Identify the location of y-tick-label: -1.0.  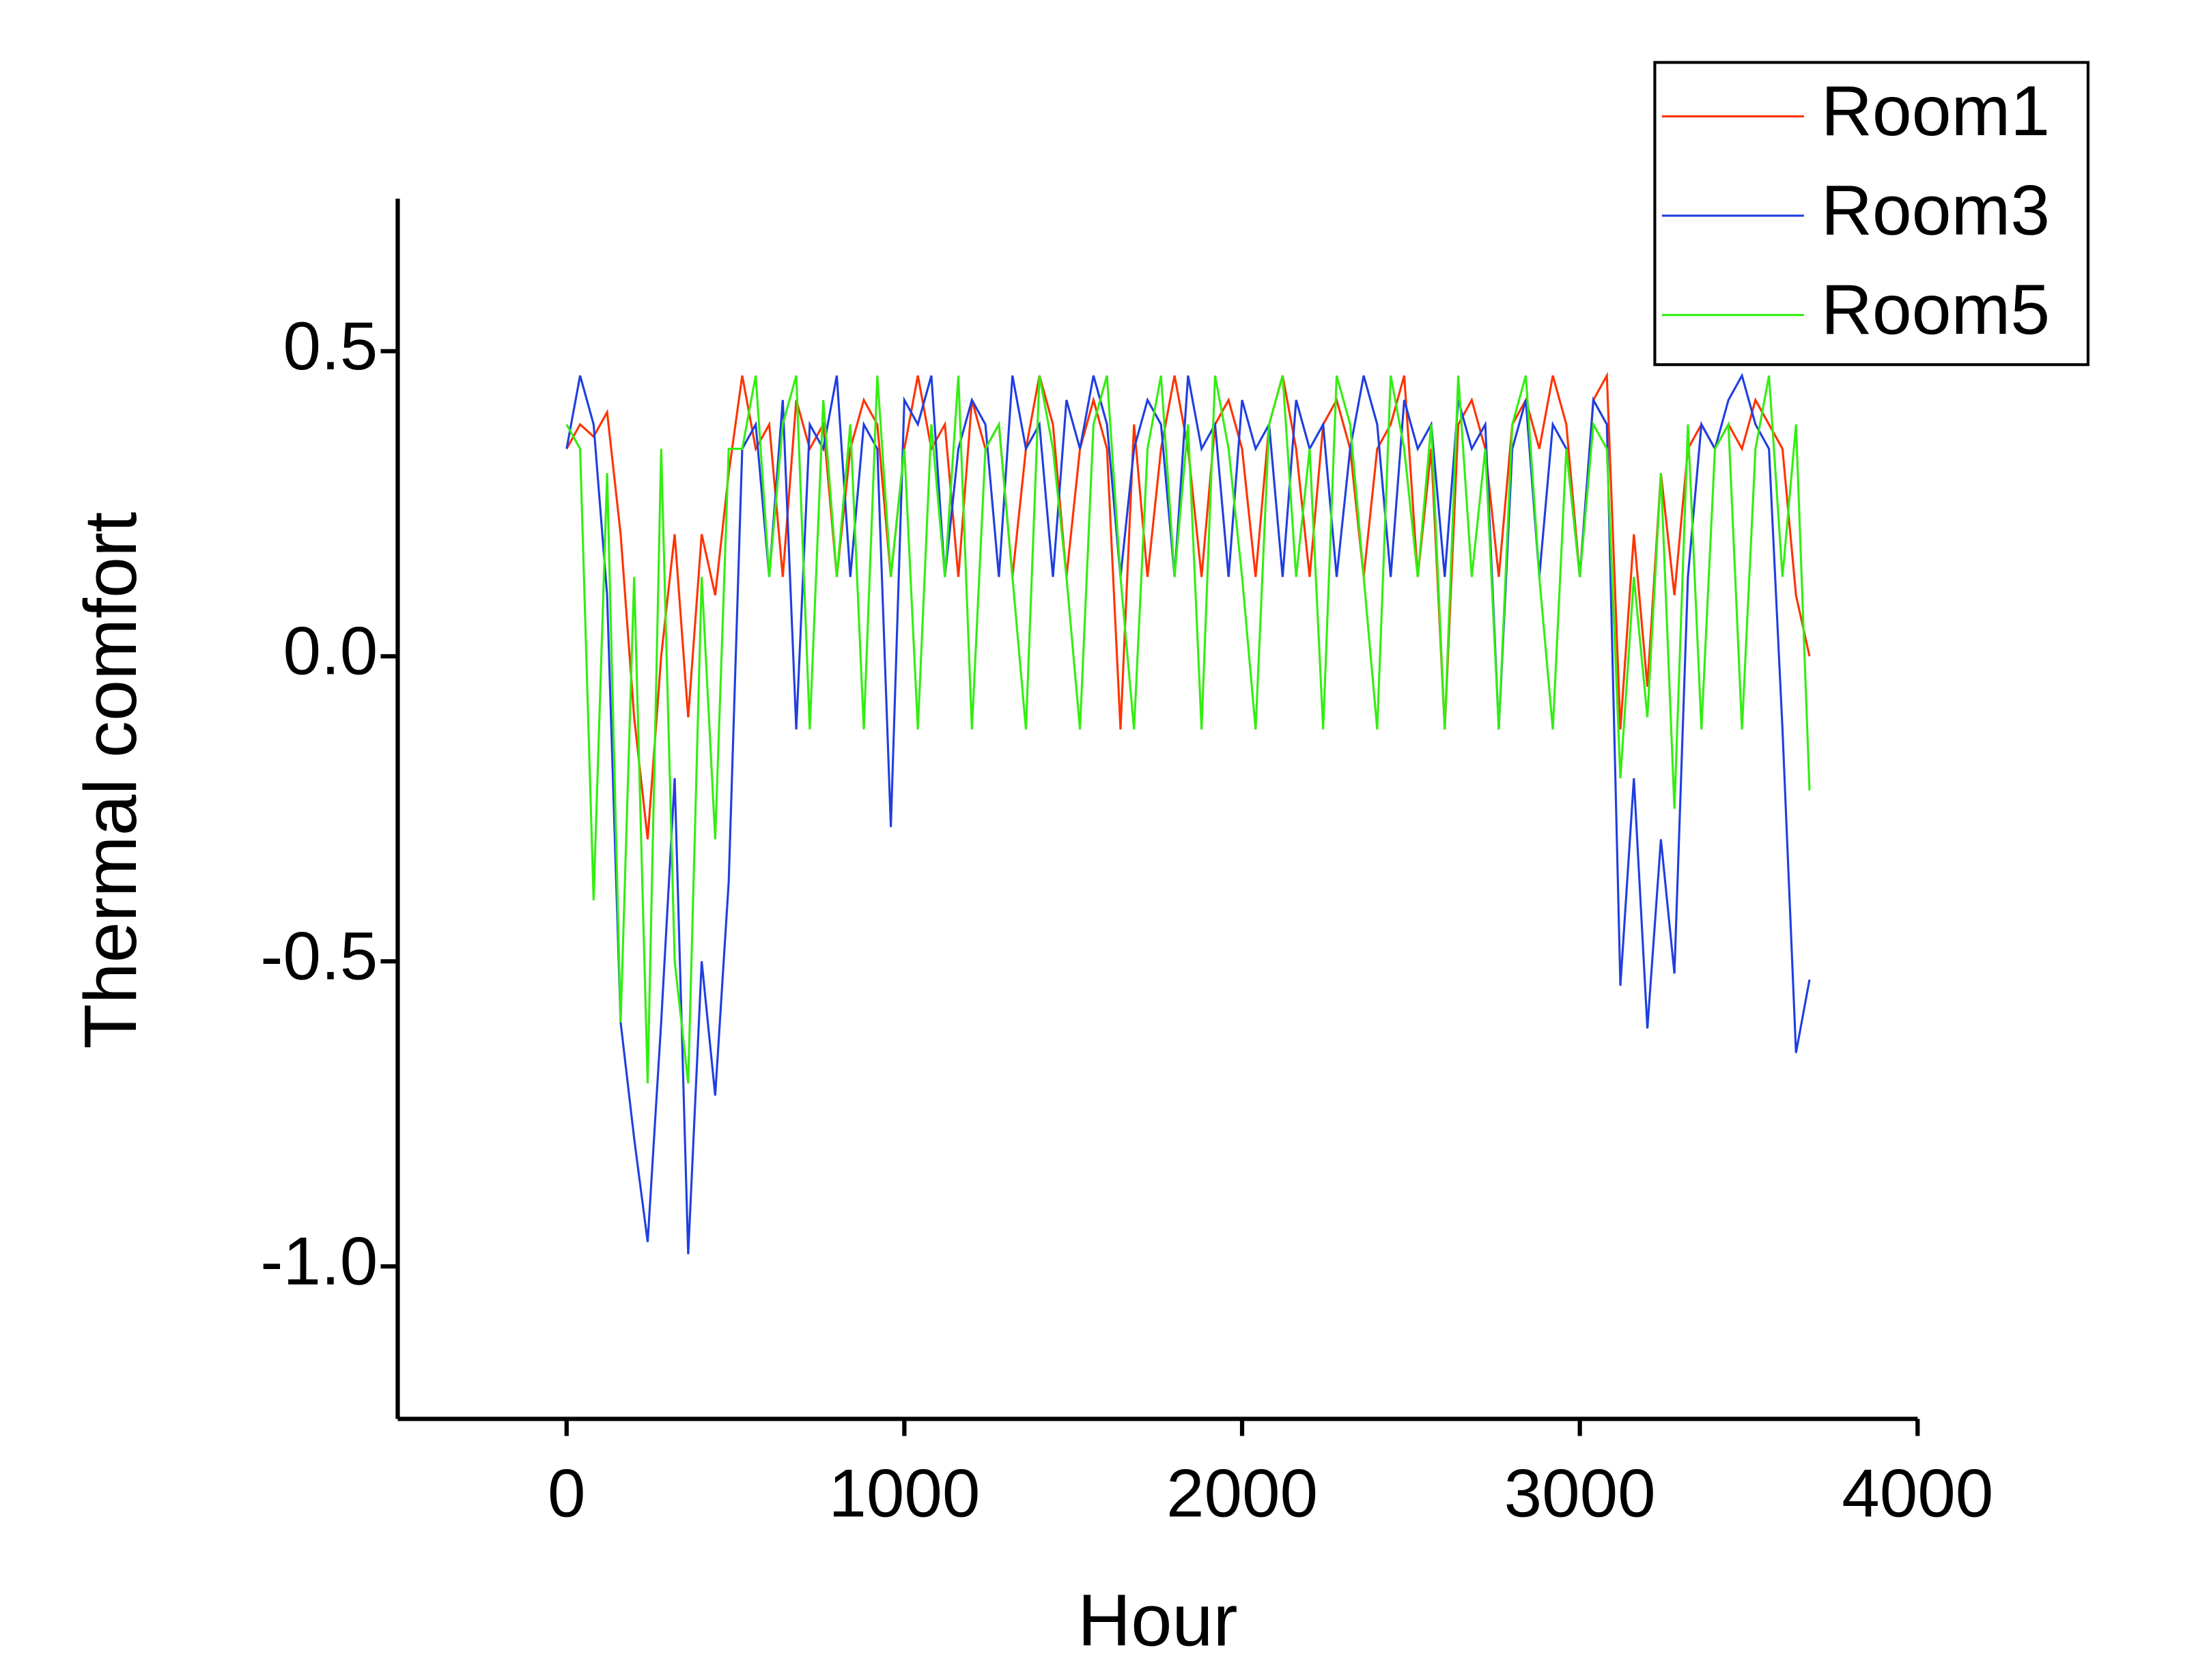
(319, 1261).